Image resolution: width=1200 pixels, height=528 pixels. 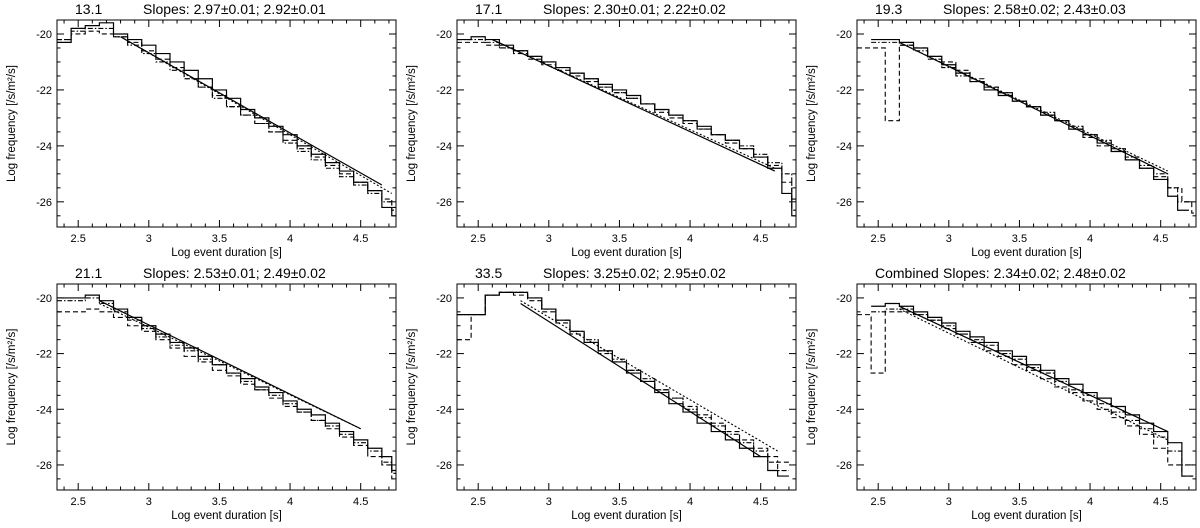 I want to click on slopes-label: Slopes: 2.34±0.02; 2.48±0.02, so click(x=1034, y=273).